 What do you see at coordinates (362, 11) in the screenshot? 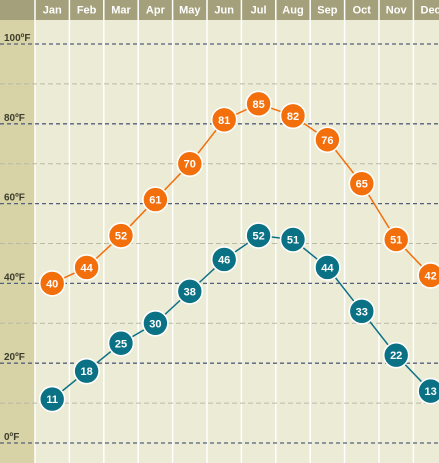
I see `month-label: Oct` at bounding box center [362, 11].